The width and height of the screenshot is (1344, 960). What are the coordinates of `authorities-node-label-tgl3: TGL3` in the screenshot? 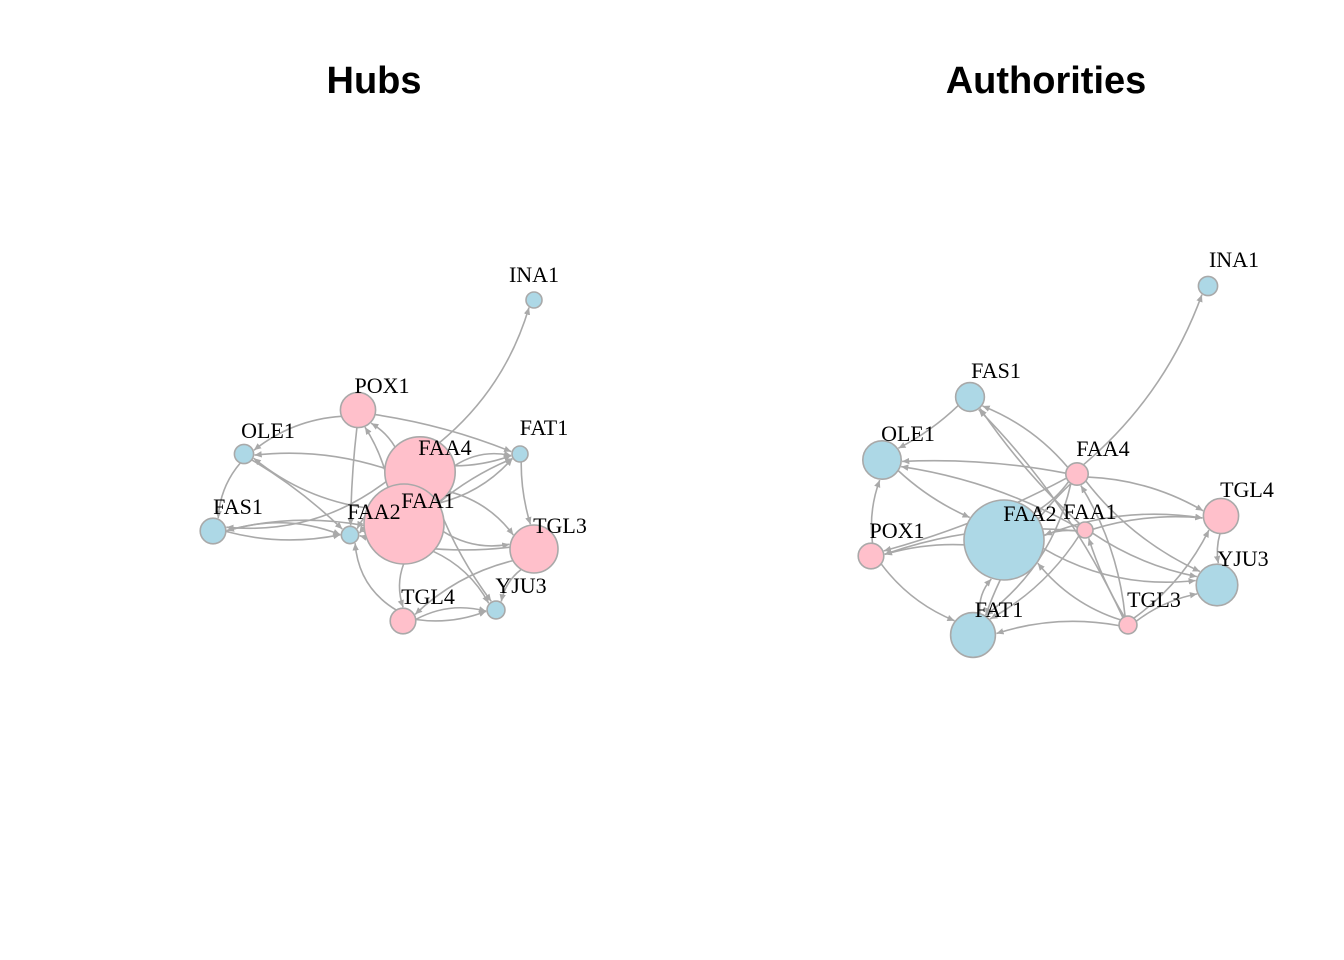 It's located at (1154, 599).